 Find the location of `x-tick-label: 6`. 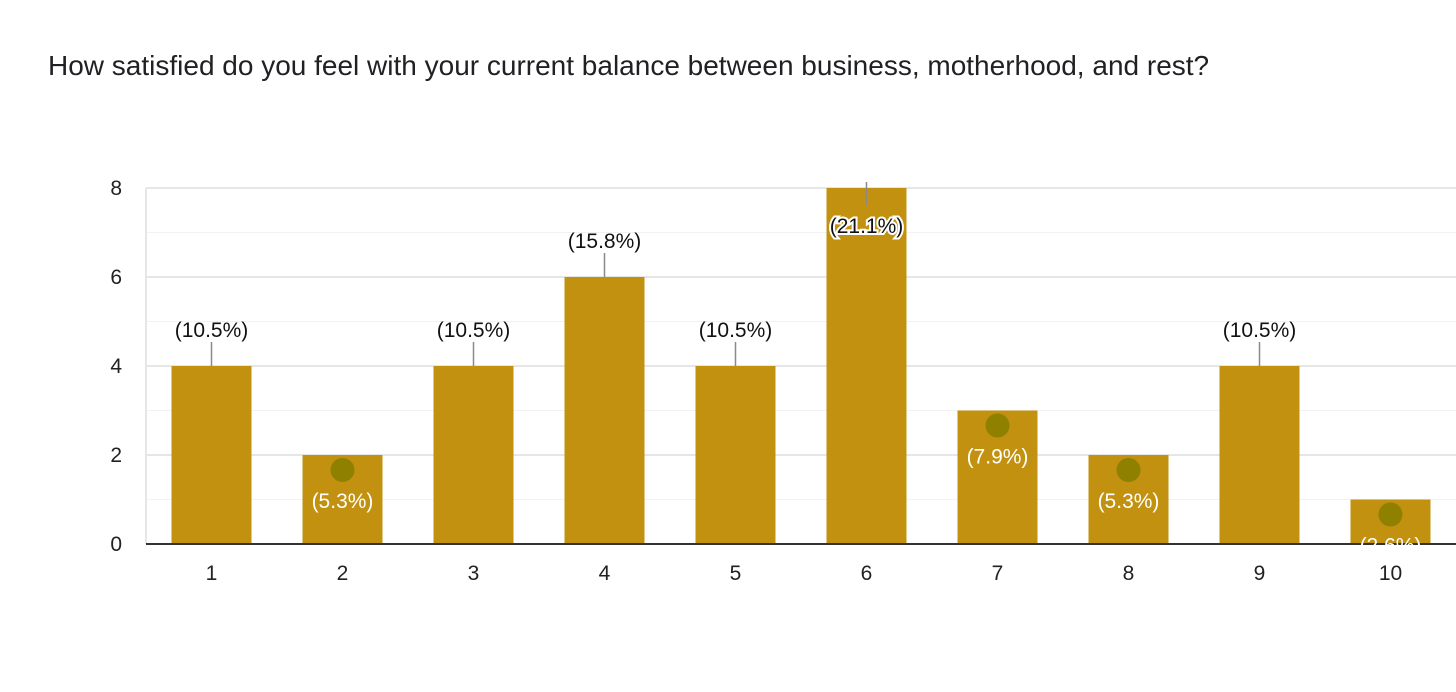

x-tick-label: 6 is located at coordinates (867, 573).